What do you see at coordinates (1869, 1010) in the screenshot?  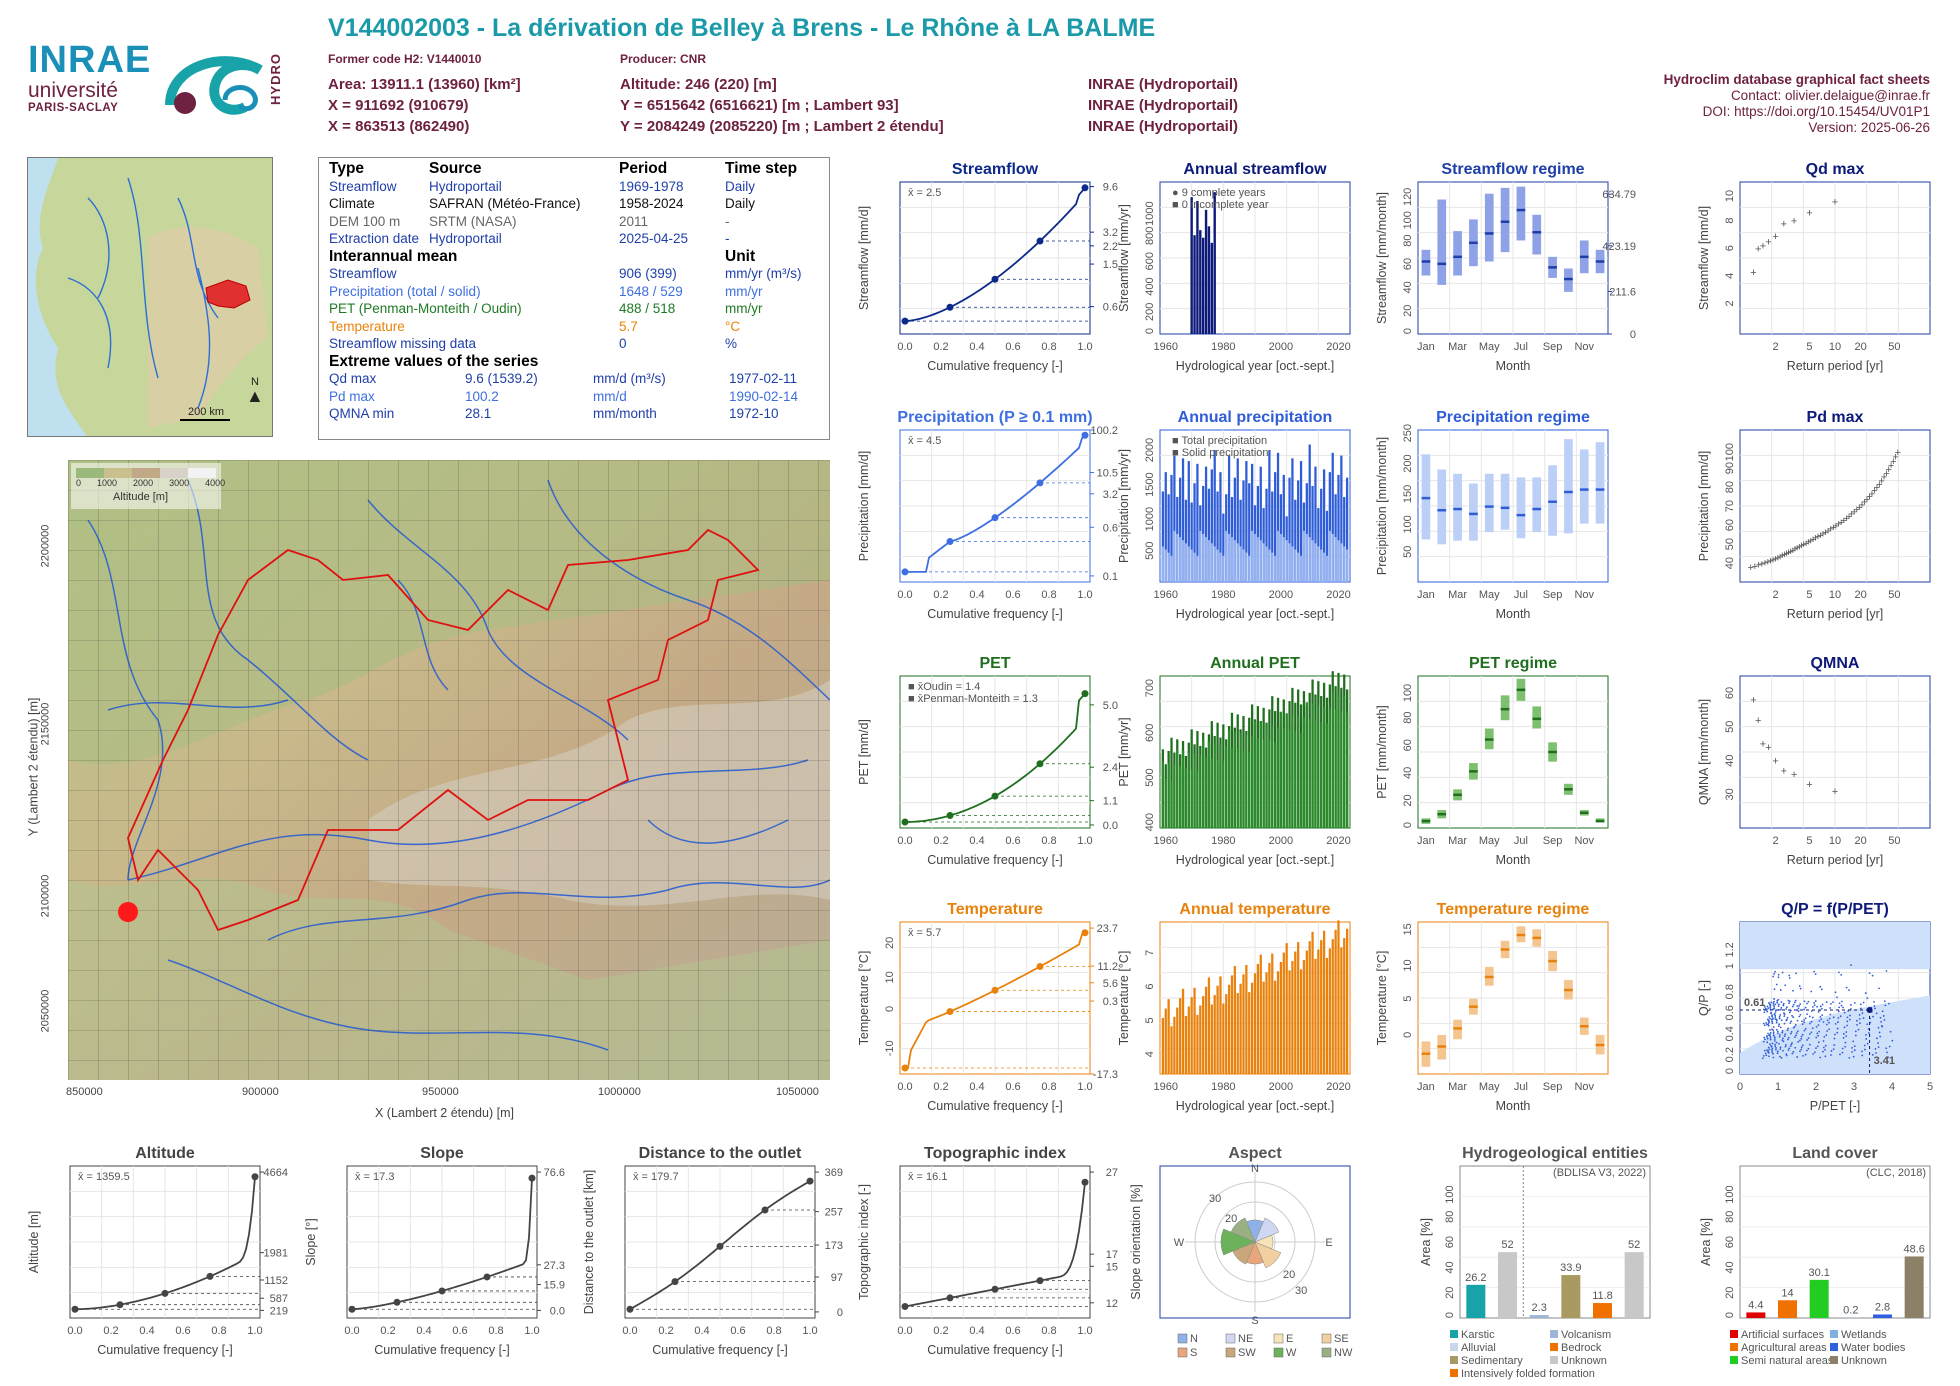 I see `qp-mean-point` at bounding box center [1869, 1010].